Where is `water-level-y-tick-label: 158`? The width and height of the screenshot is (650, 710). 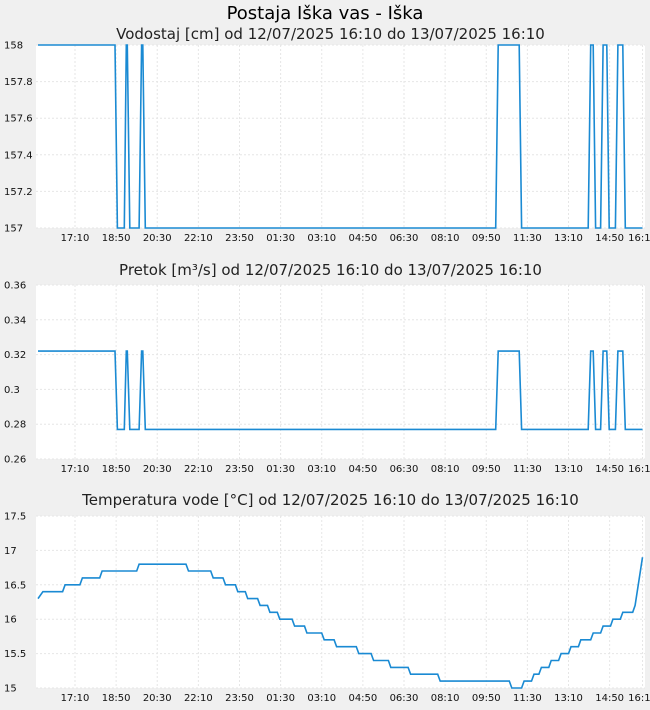 water-level-y-tick-label: 158 is located at coordinates (13, 46).